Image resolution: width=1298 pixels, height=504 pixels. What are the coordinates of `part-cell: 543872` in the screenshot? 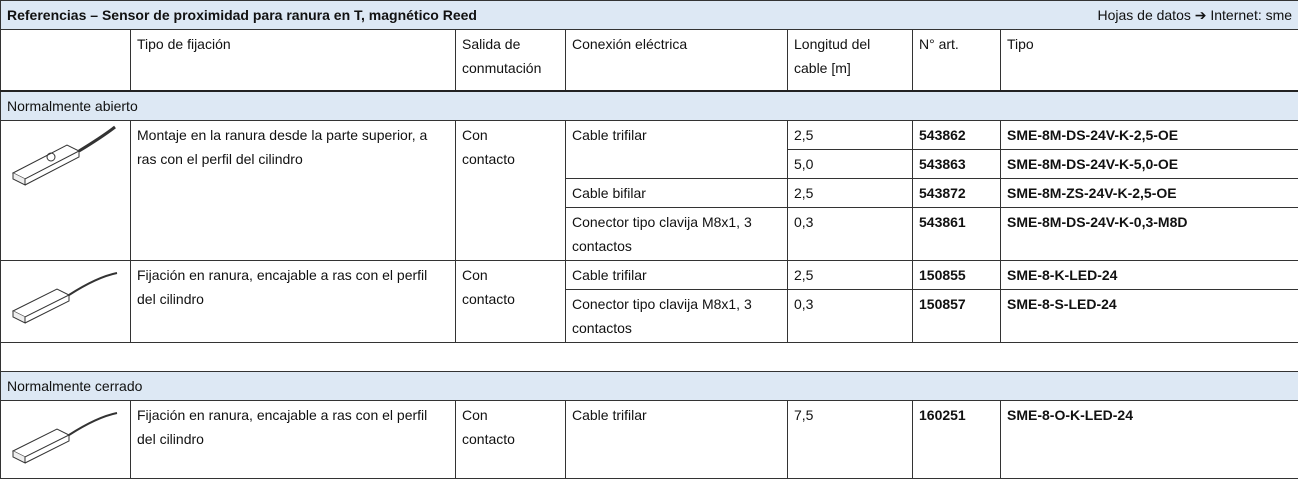 It's located at (956, 193).